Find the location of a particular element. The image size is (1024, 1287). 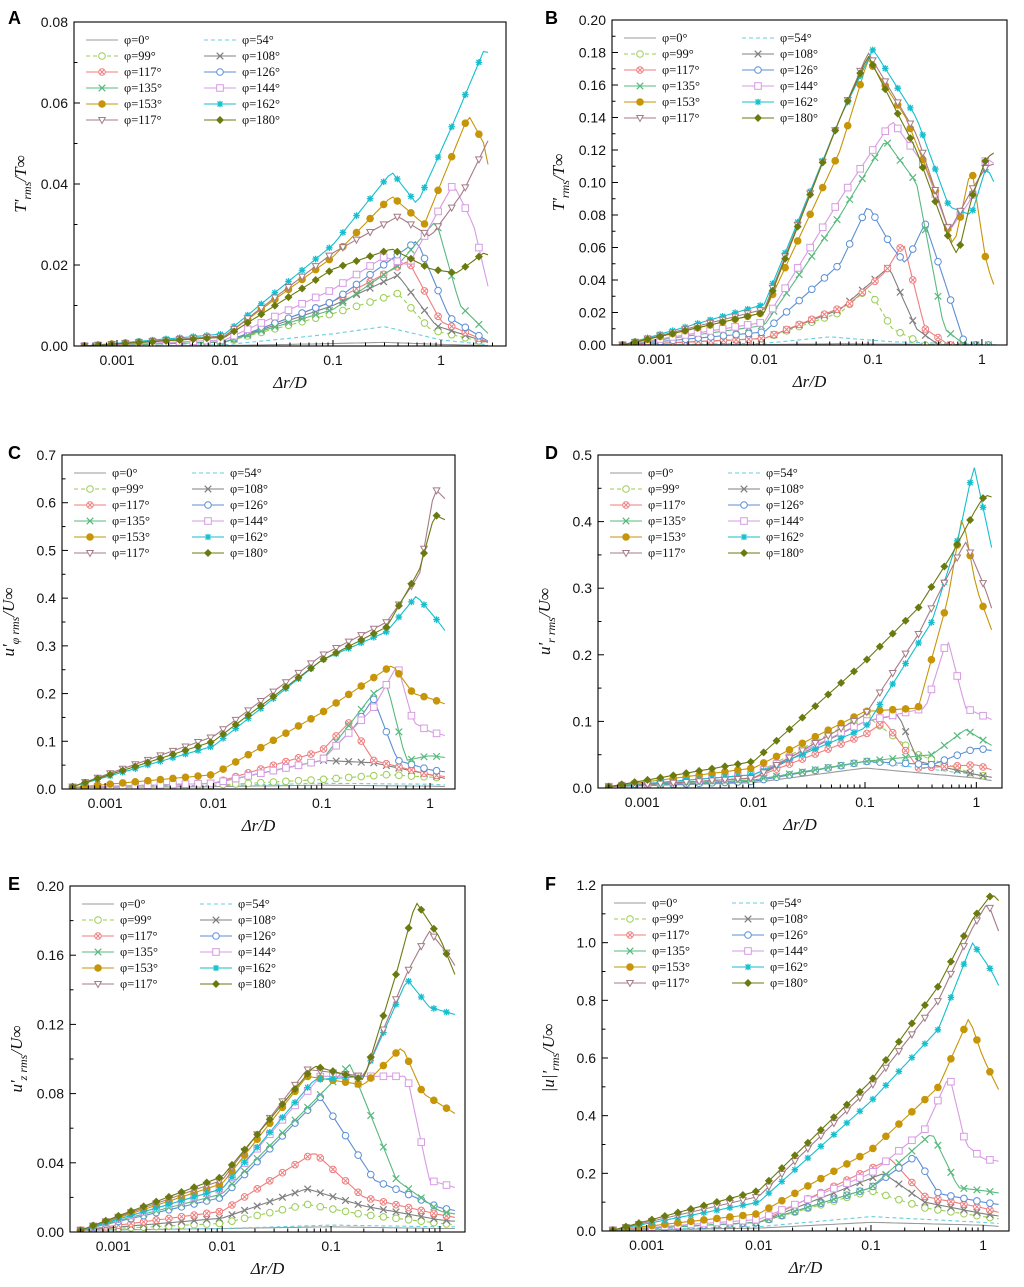

x-tick-label: 0.001 is located at coordinates (105, 803).